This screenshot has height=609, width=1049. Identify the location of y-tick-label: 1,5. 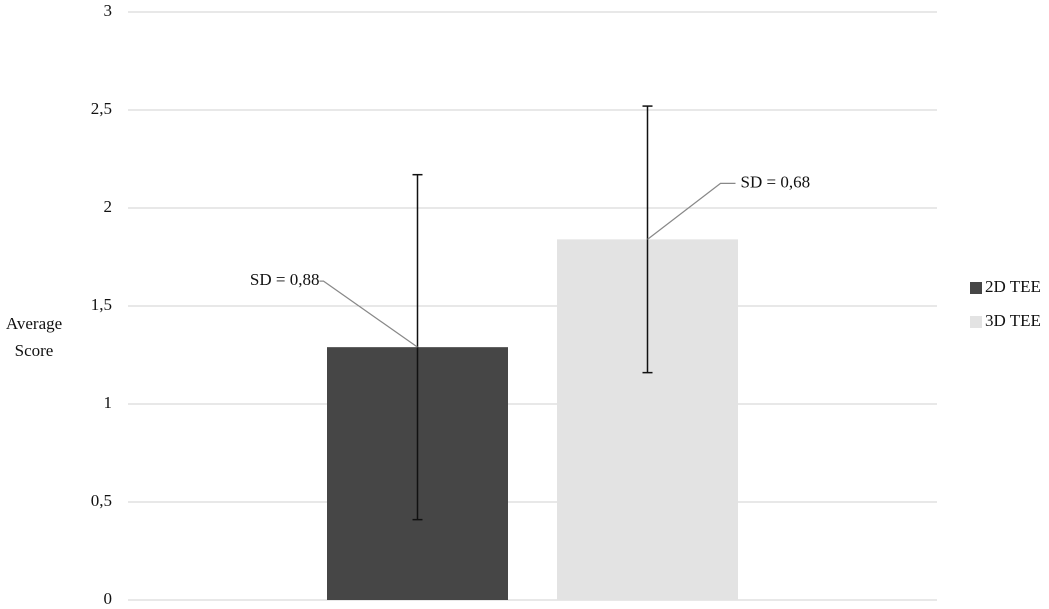
(101, 304).